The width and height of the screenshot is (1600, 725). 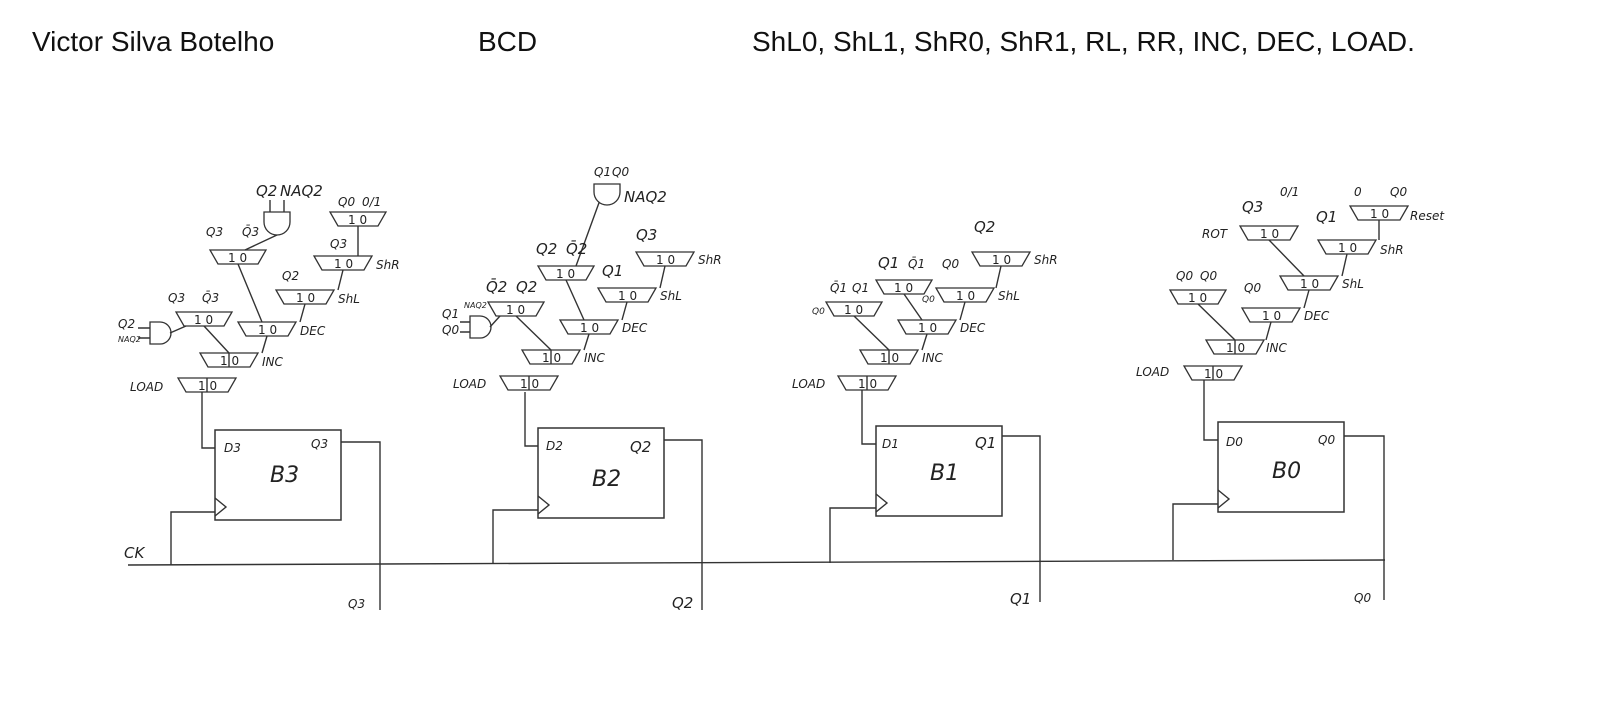 I want to click on mux-dec-b3-inputs: 1 0, so click(x=267, y=330).